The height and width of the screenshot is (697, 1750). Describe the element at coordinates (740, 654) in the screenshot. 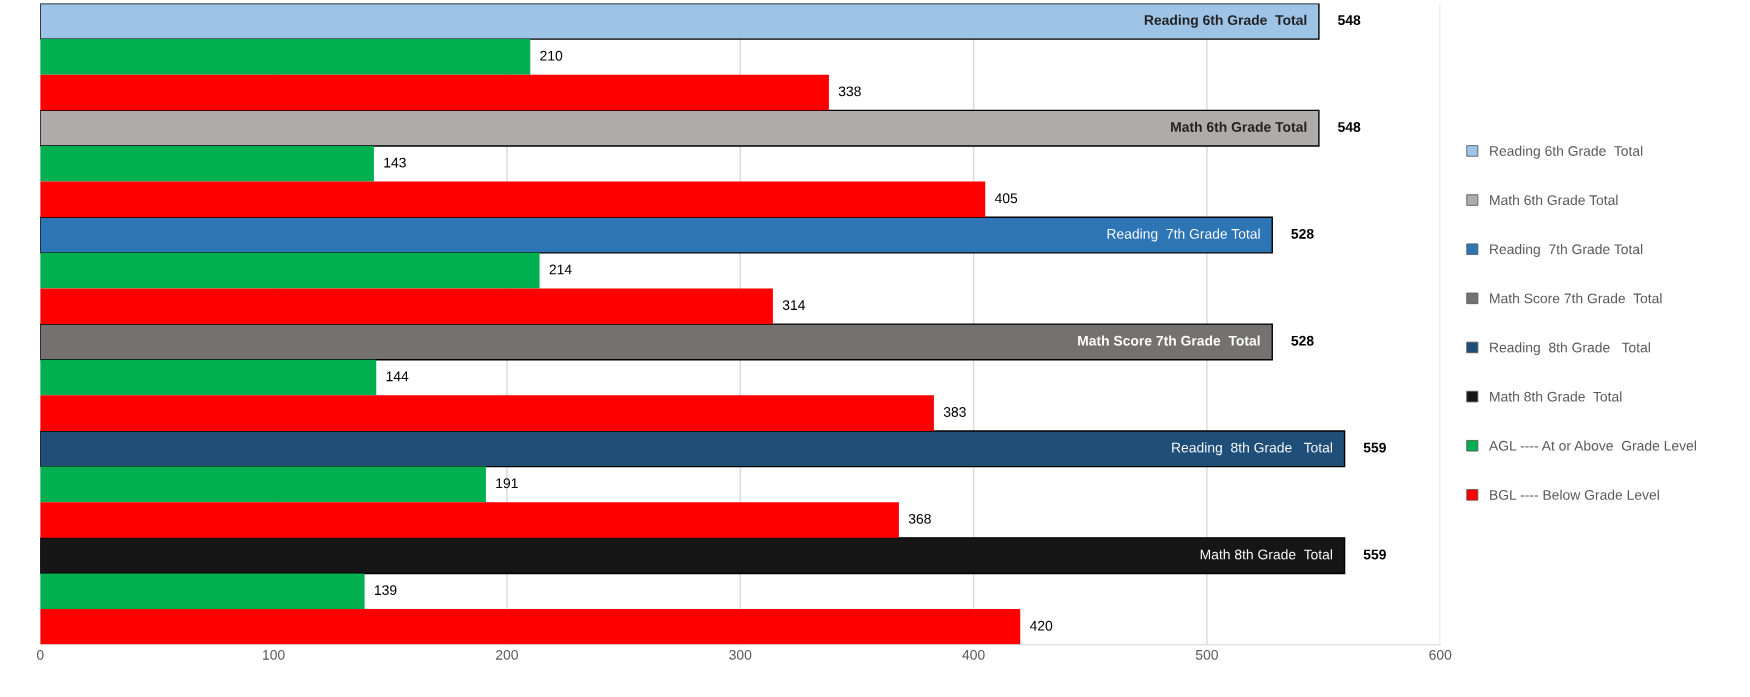

I see `x-tick-label: 300` at that location.